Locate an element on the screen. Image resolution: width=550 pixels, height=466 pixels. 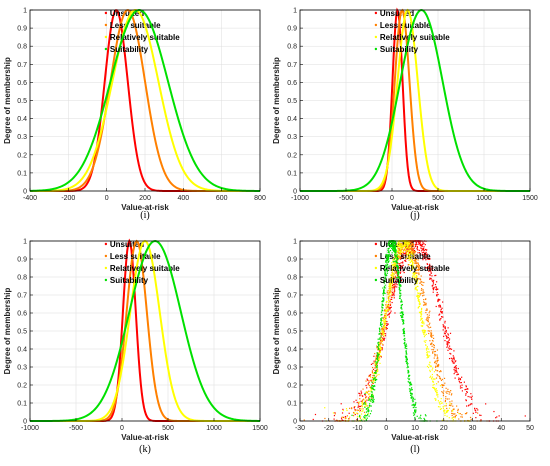
y-tick-label: 0.5 is located at coordinates (22, 101).